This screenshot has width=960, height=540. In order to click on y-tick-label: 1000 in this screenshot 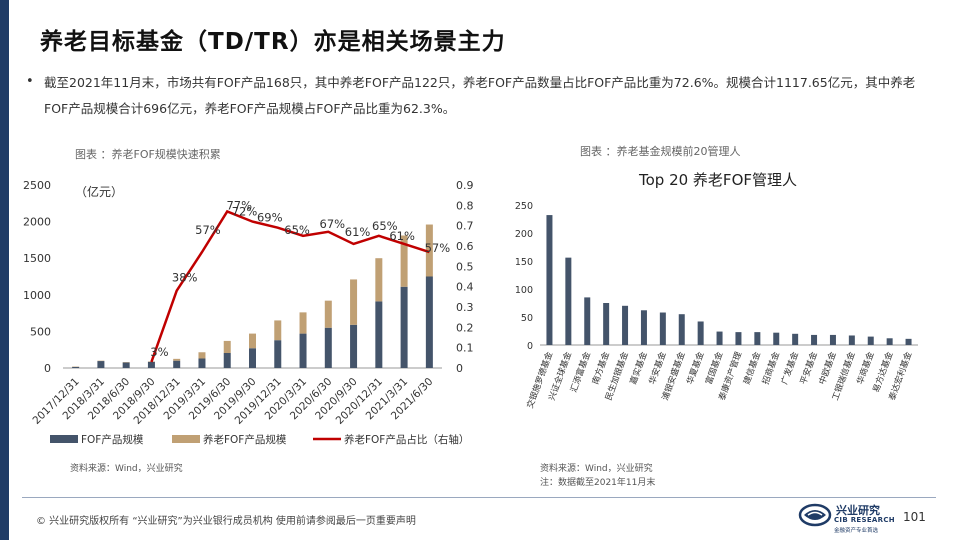, I will do `click(37, 295)`.